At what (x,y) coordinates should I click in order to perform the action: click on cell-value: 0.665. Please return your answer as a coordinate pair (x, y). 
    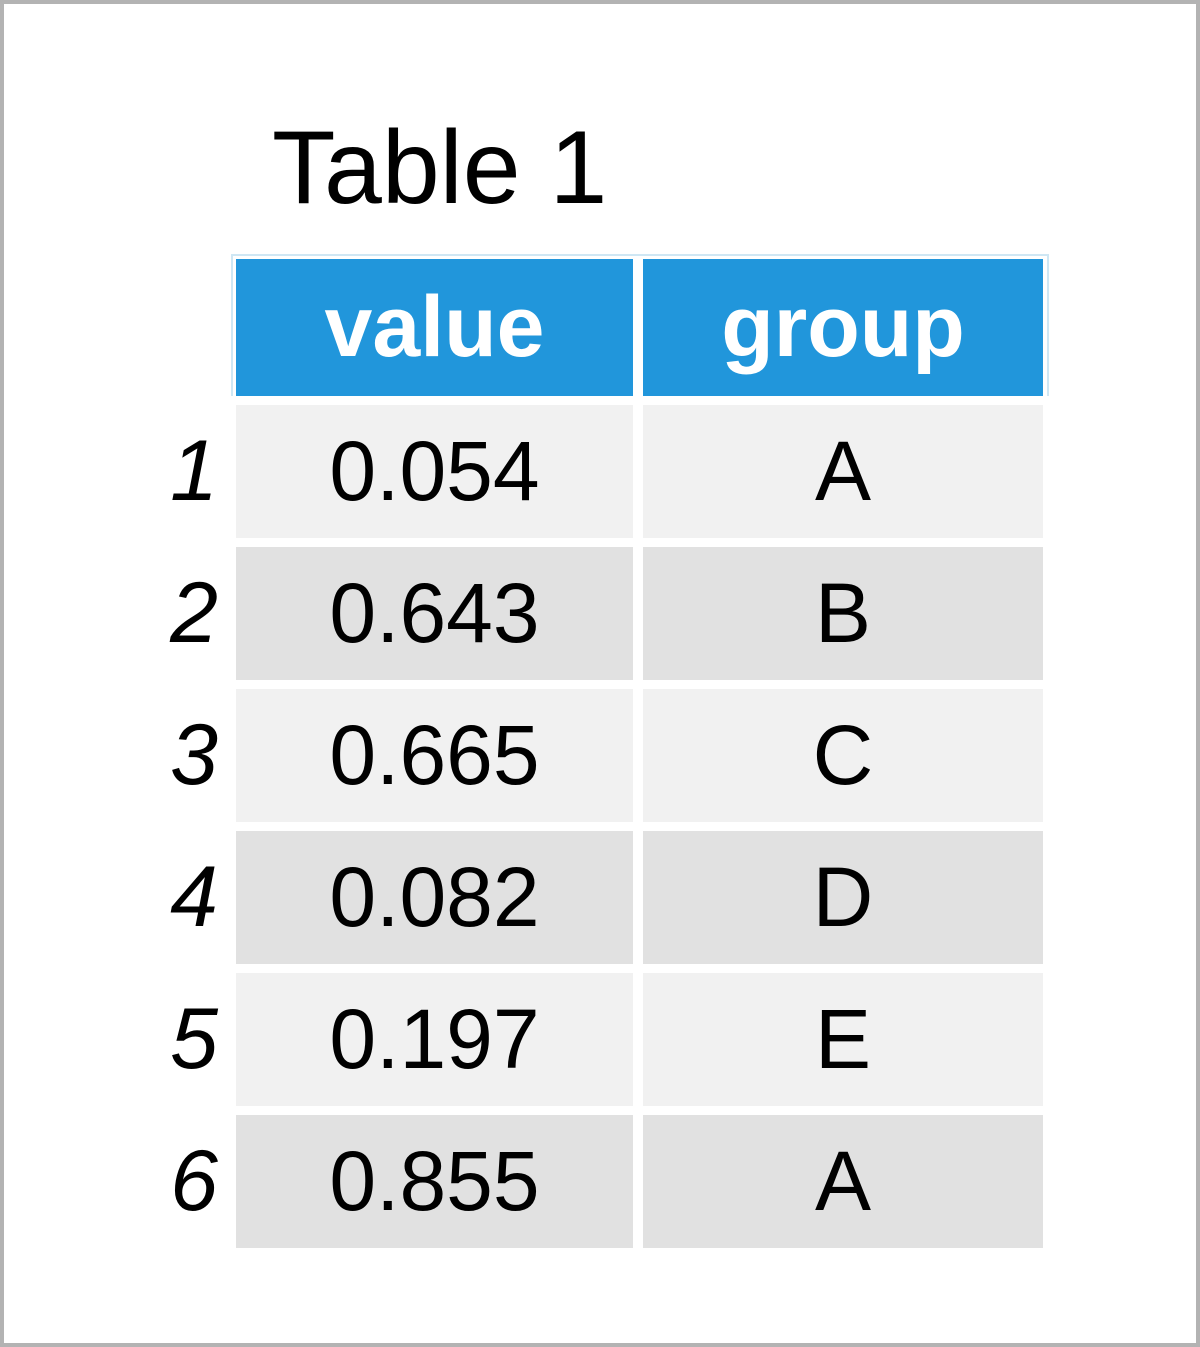
    Looking at the image, I should click on (434, 755).